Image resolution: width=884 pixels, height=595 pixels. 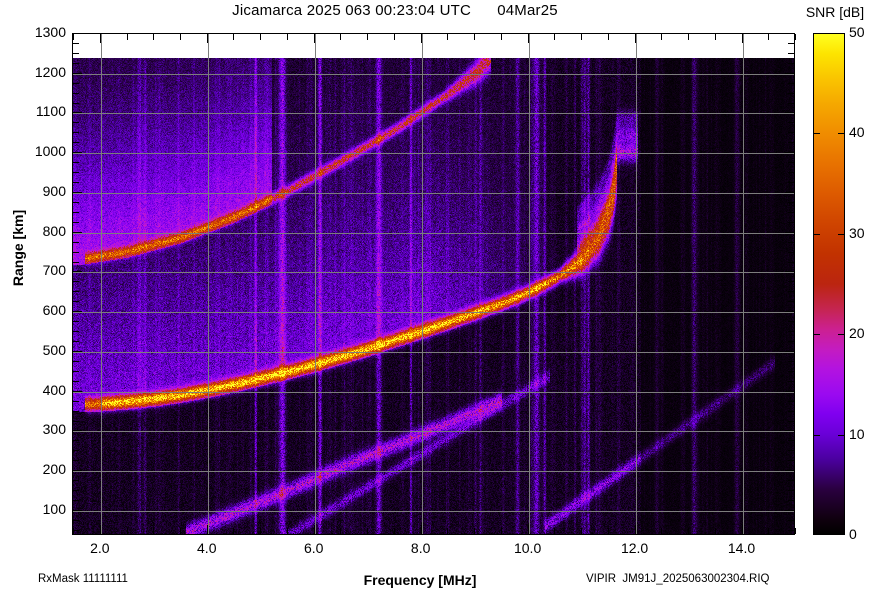 I want to click on y-tick-label: 1000, so click(x=50, y=151).